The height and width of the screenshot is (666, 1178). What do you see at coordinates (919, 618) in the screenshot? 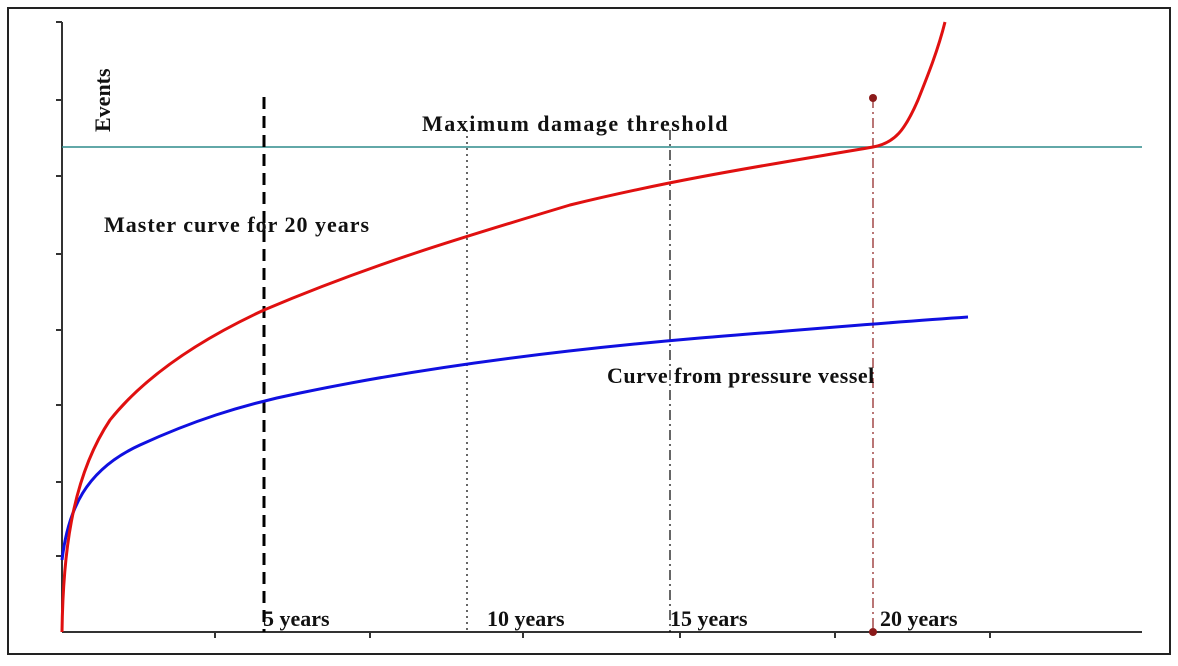
I see `marker-label: 20 years` at bounding box center [919, 618].